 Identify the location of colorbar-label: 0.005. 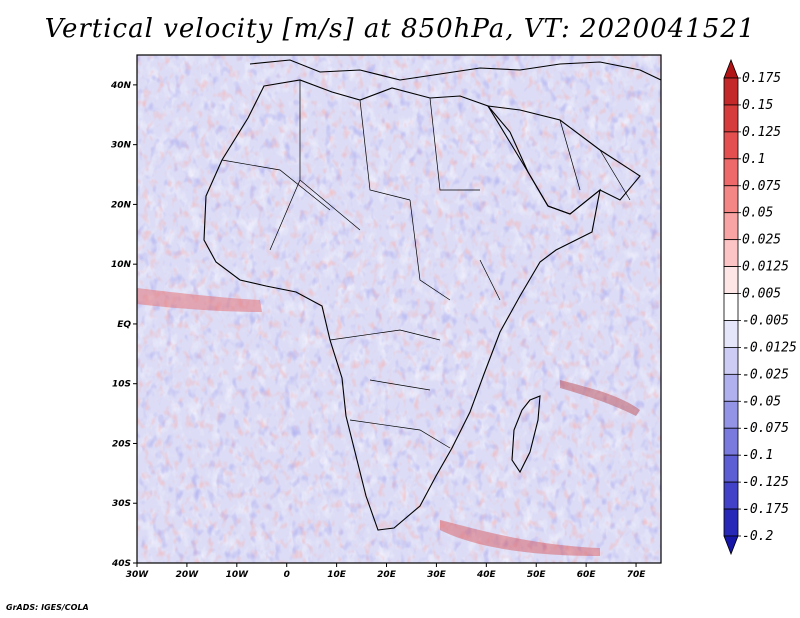
(761, 294).